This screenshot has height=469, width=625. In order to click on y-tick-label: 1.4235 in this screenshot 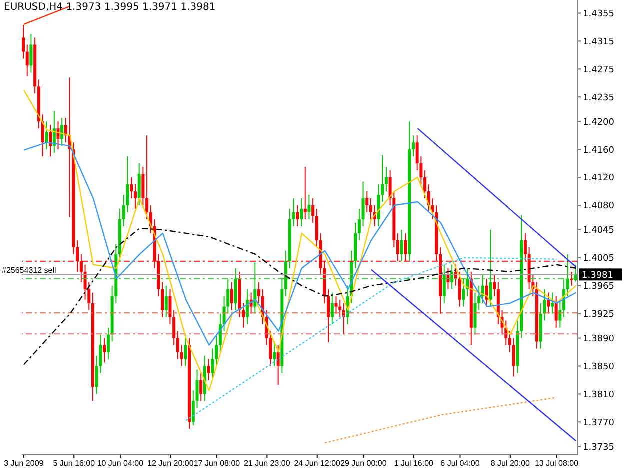, I will do `click(598, 98)`.